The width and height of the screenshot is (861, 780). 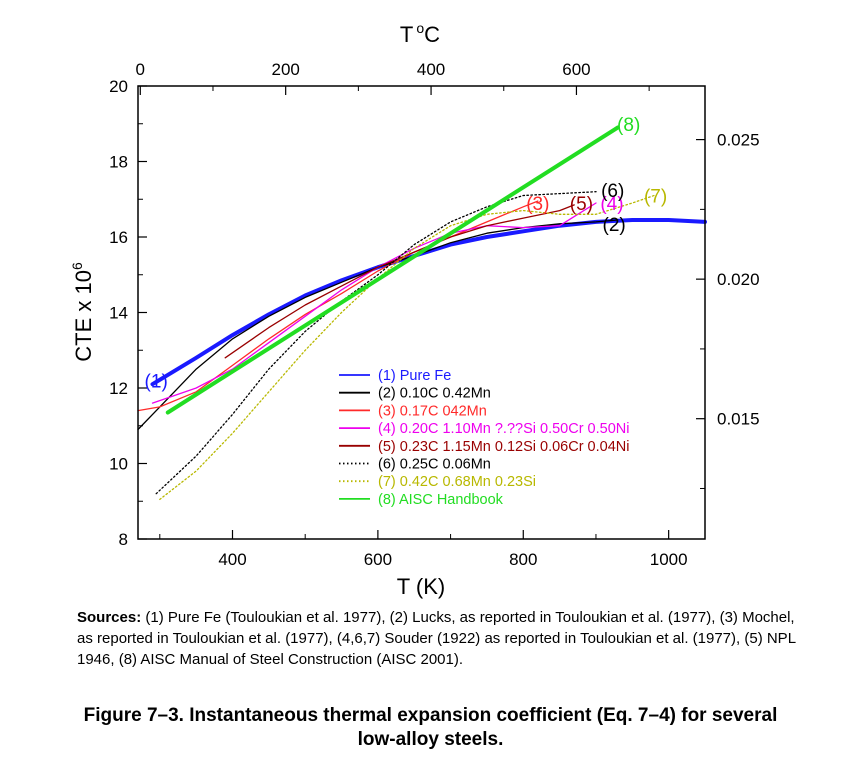 What do you see at coordinates (669, 559) in the screenshot?
I see `x-tick-label: 1000` at bounding box center [669, 559].